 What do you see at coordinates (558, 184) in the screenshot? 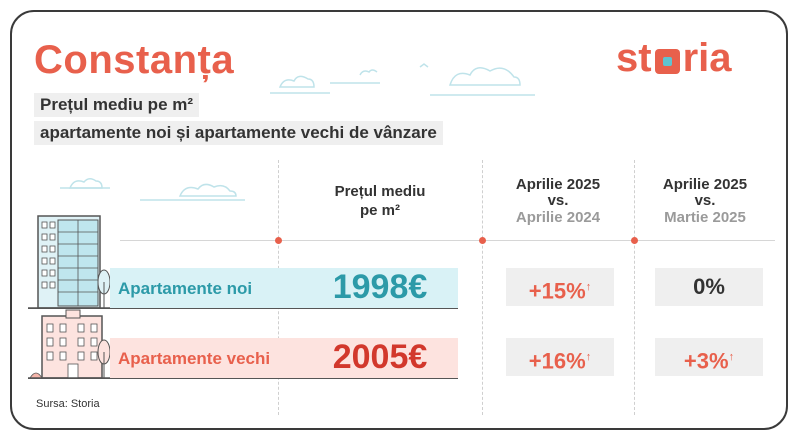
I see `column-header-yoy-line1: Aprilie 2025` at bounding box center [558, 184].